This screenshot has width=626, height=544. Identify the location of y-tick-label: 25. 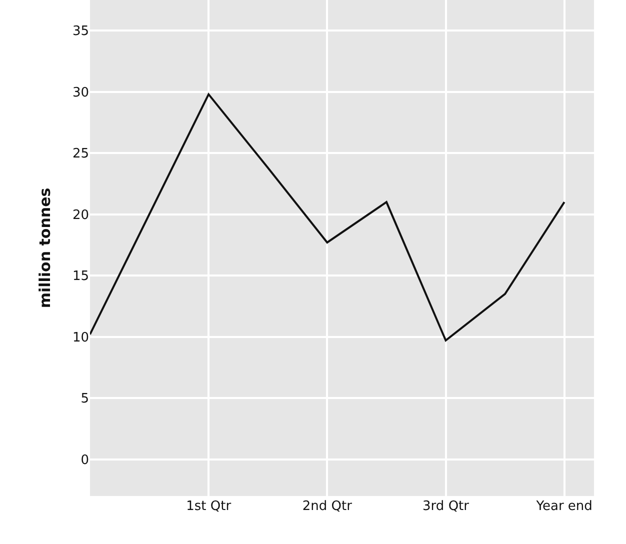
(80, 154).